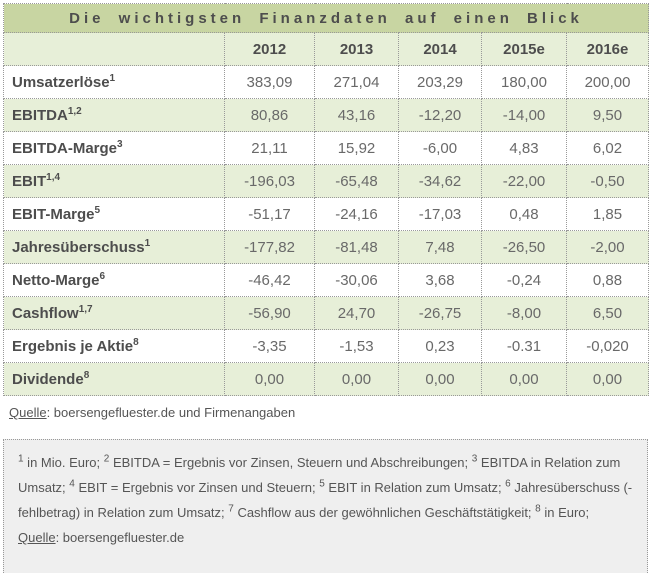  I want to click on cell-value: 9,50, so click(607, 115).